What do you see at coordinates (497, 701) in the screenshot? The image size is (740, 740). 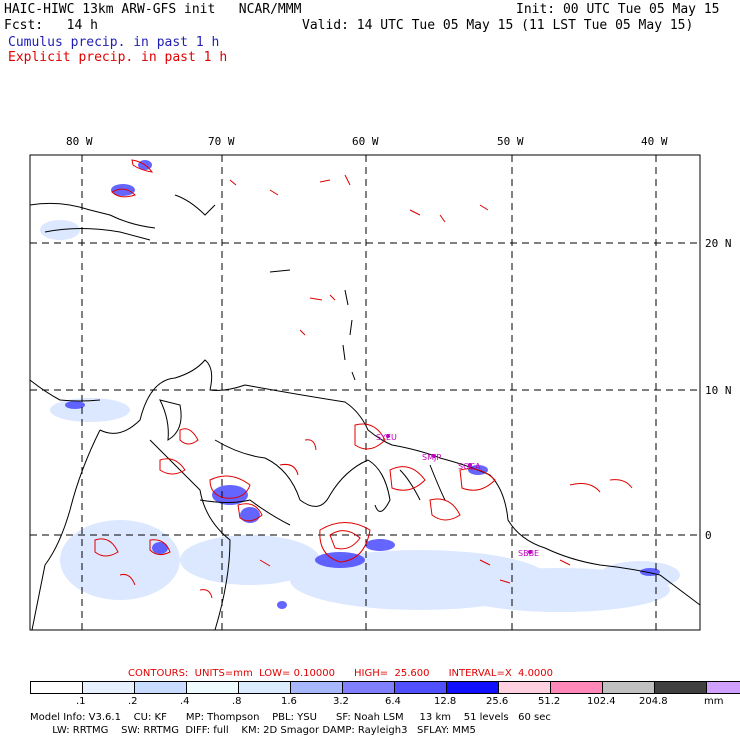 I see `colorbar-tick-label: 25.6` at bounding box center [497, 701].